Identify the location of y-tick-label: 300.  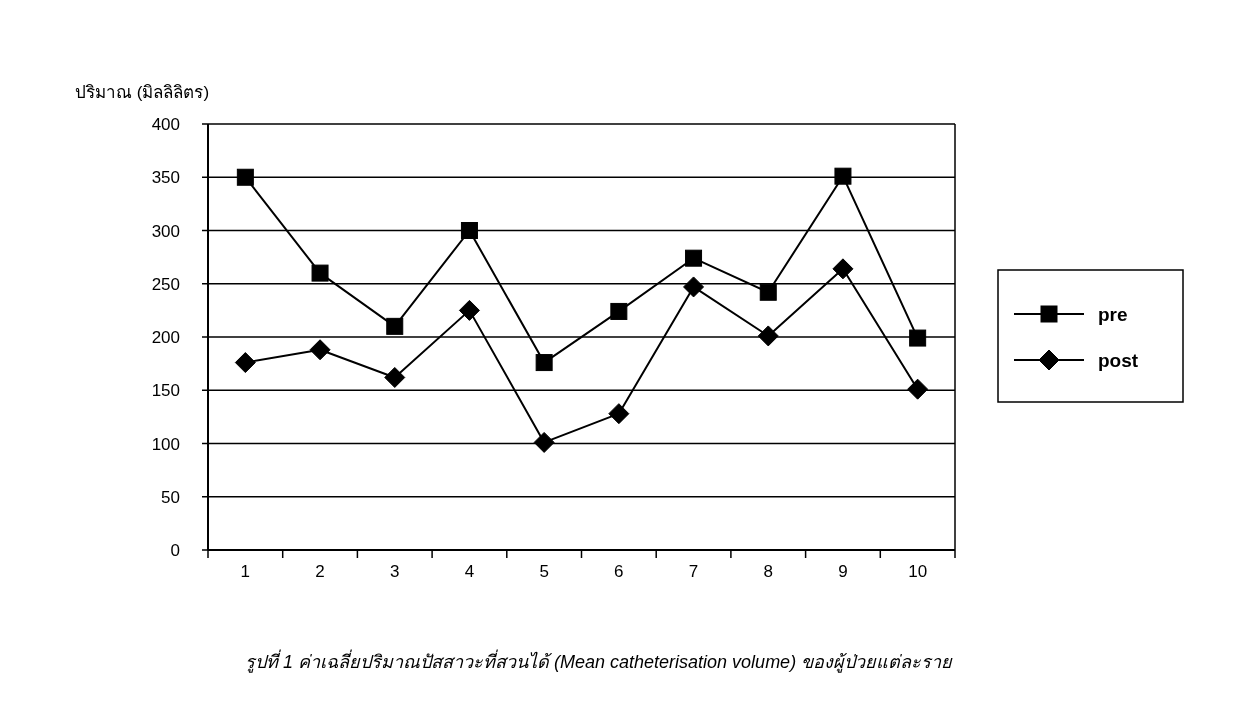
(165, 231).